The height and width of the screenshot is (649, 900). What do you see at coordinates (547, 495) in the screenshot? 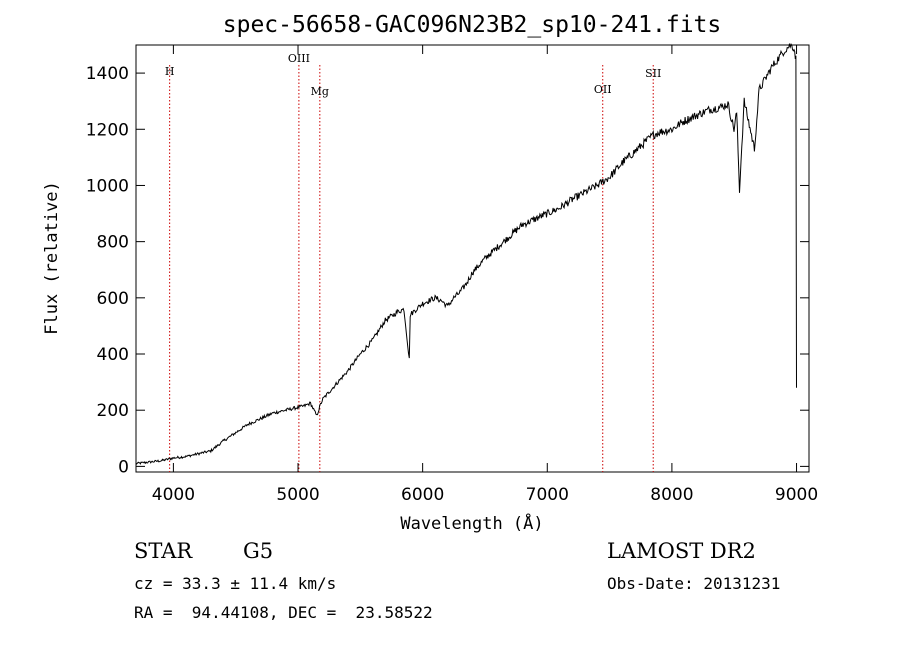
I see `x-tick-label: 7000` at bounding box center [547, 495].